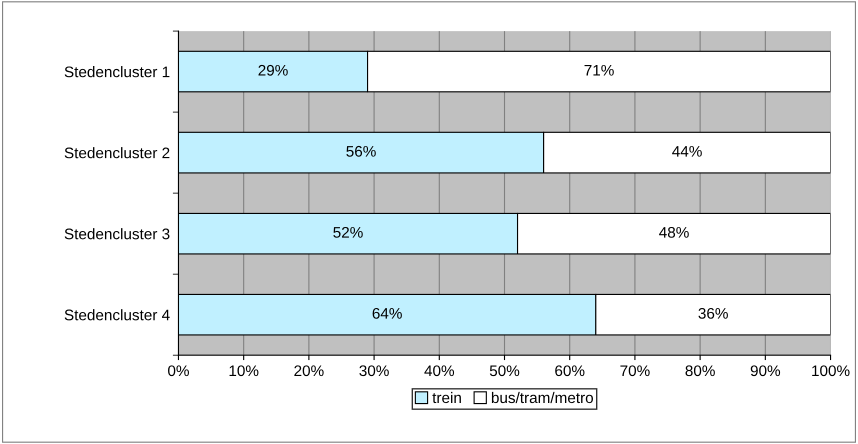 The height and width of the screenshot is (444, 858). I want to click on x-tick-label: 40%, so click(439, 370).